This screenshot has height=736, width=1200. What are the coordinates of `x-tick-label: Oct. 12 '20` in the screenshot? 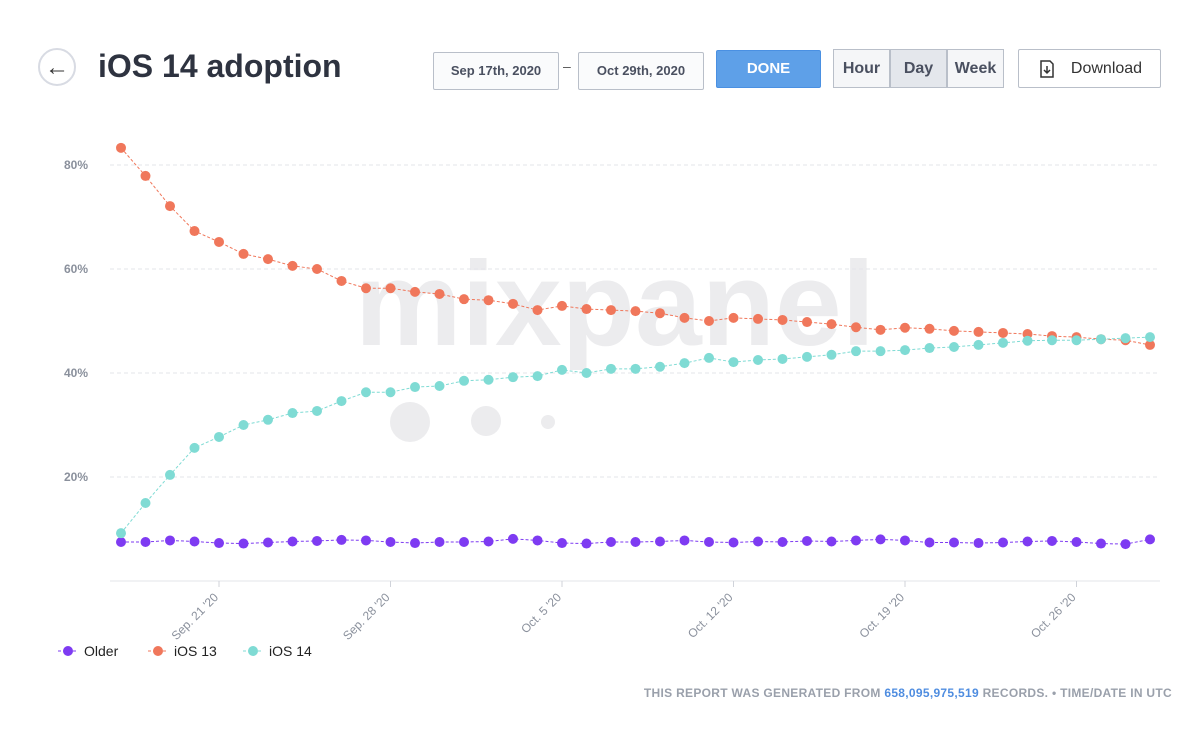 It's located at (710, 615).